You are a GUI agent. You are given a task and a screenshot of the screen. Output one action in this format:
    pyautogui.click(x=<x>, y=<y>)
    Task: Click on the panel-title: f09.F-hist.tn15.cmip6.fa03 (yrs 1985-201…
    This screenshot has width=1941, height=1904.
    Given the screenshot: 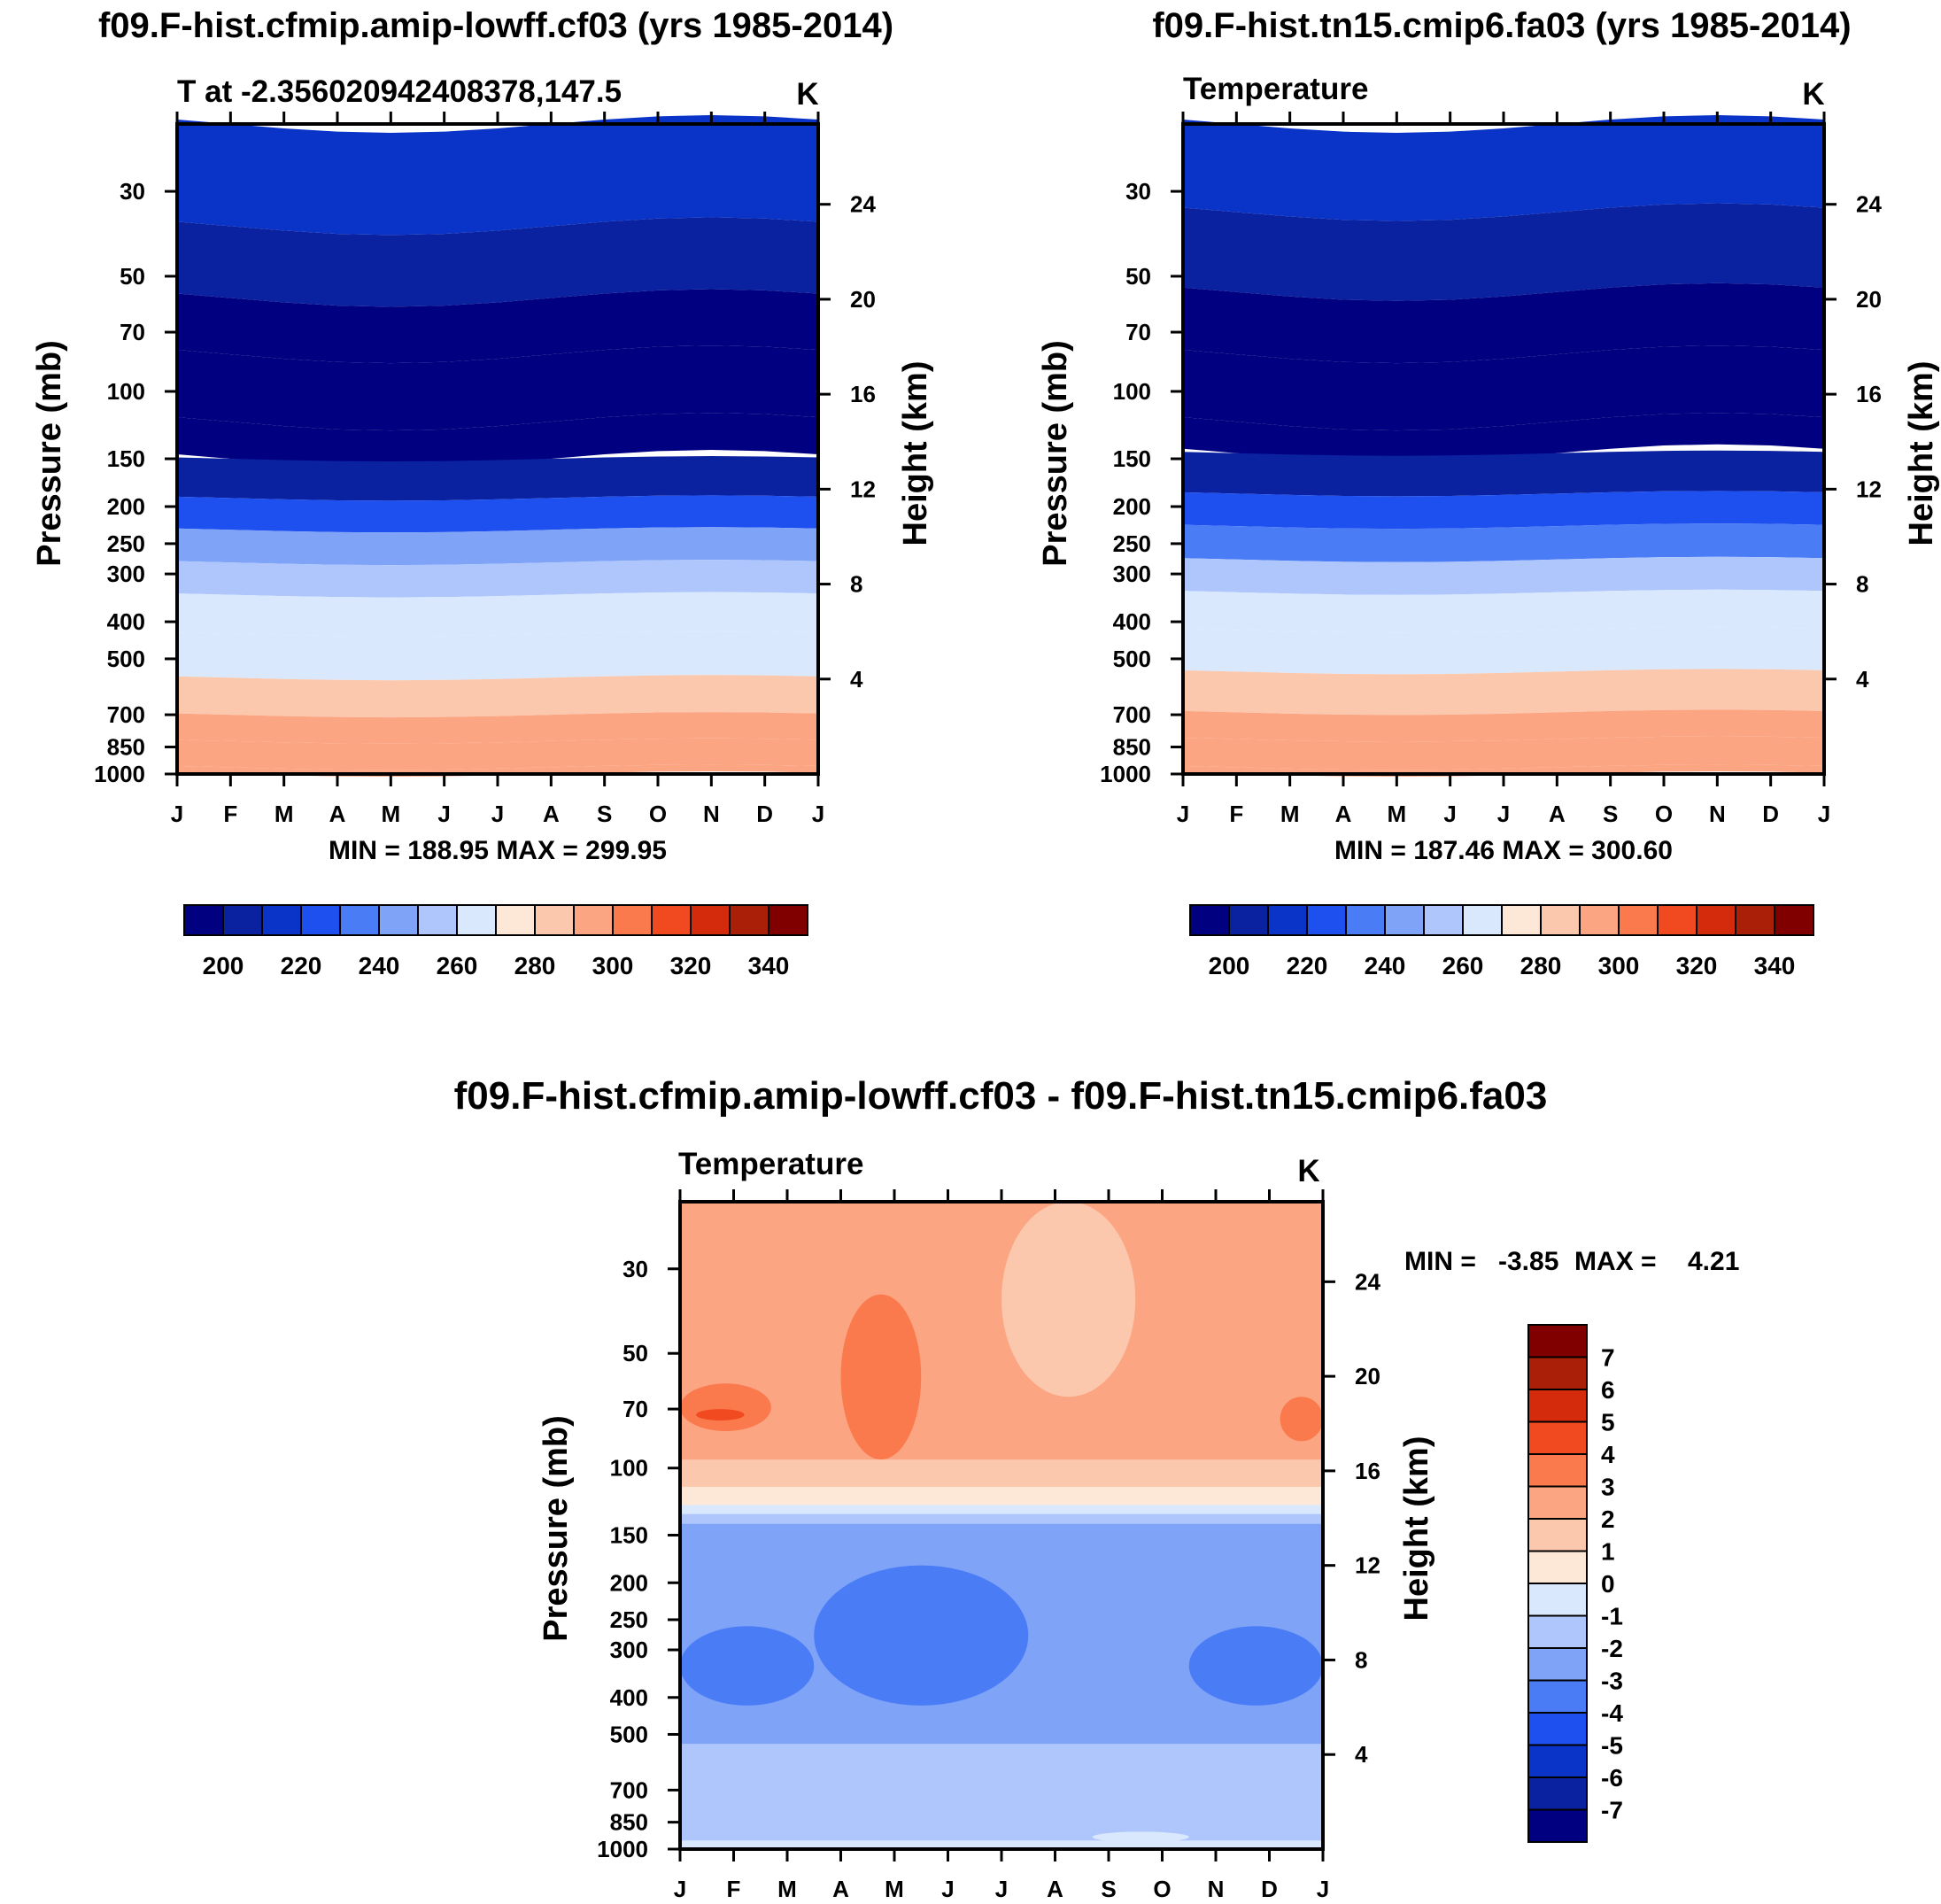 What is the action you would take?
    pyautogui.click(x=1501, y=25)
    